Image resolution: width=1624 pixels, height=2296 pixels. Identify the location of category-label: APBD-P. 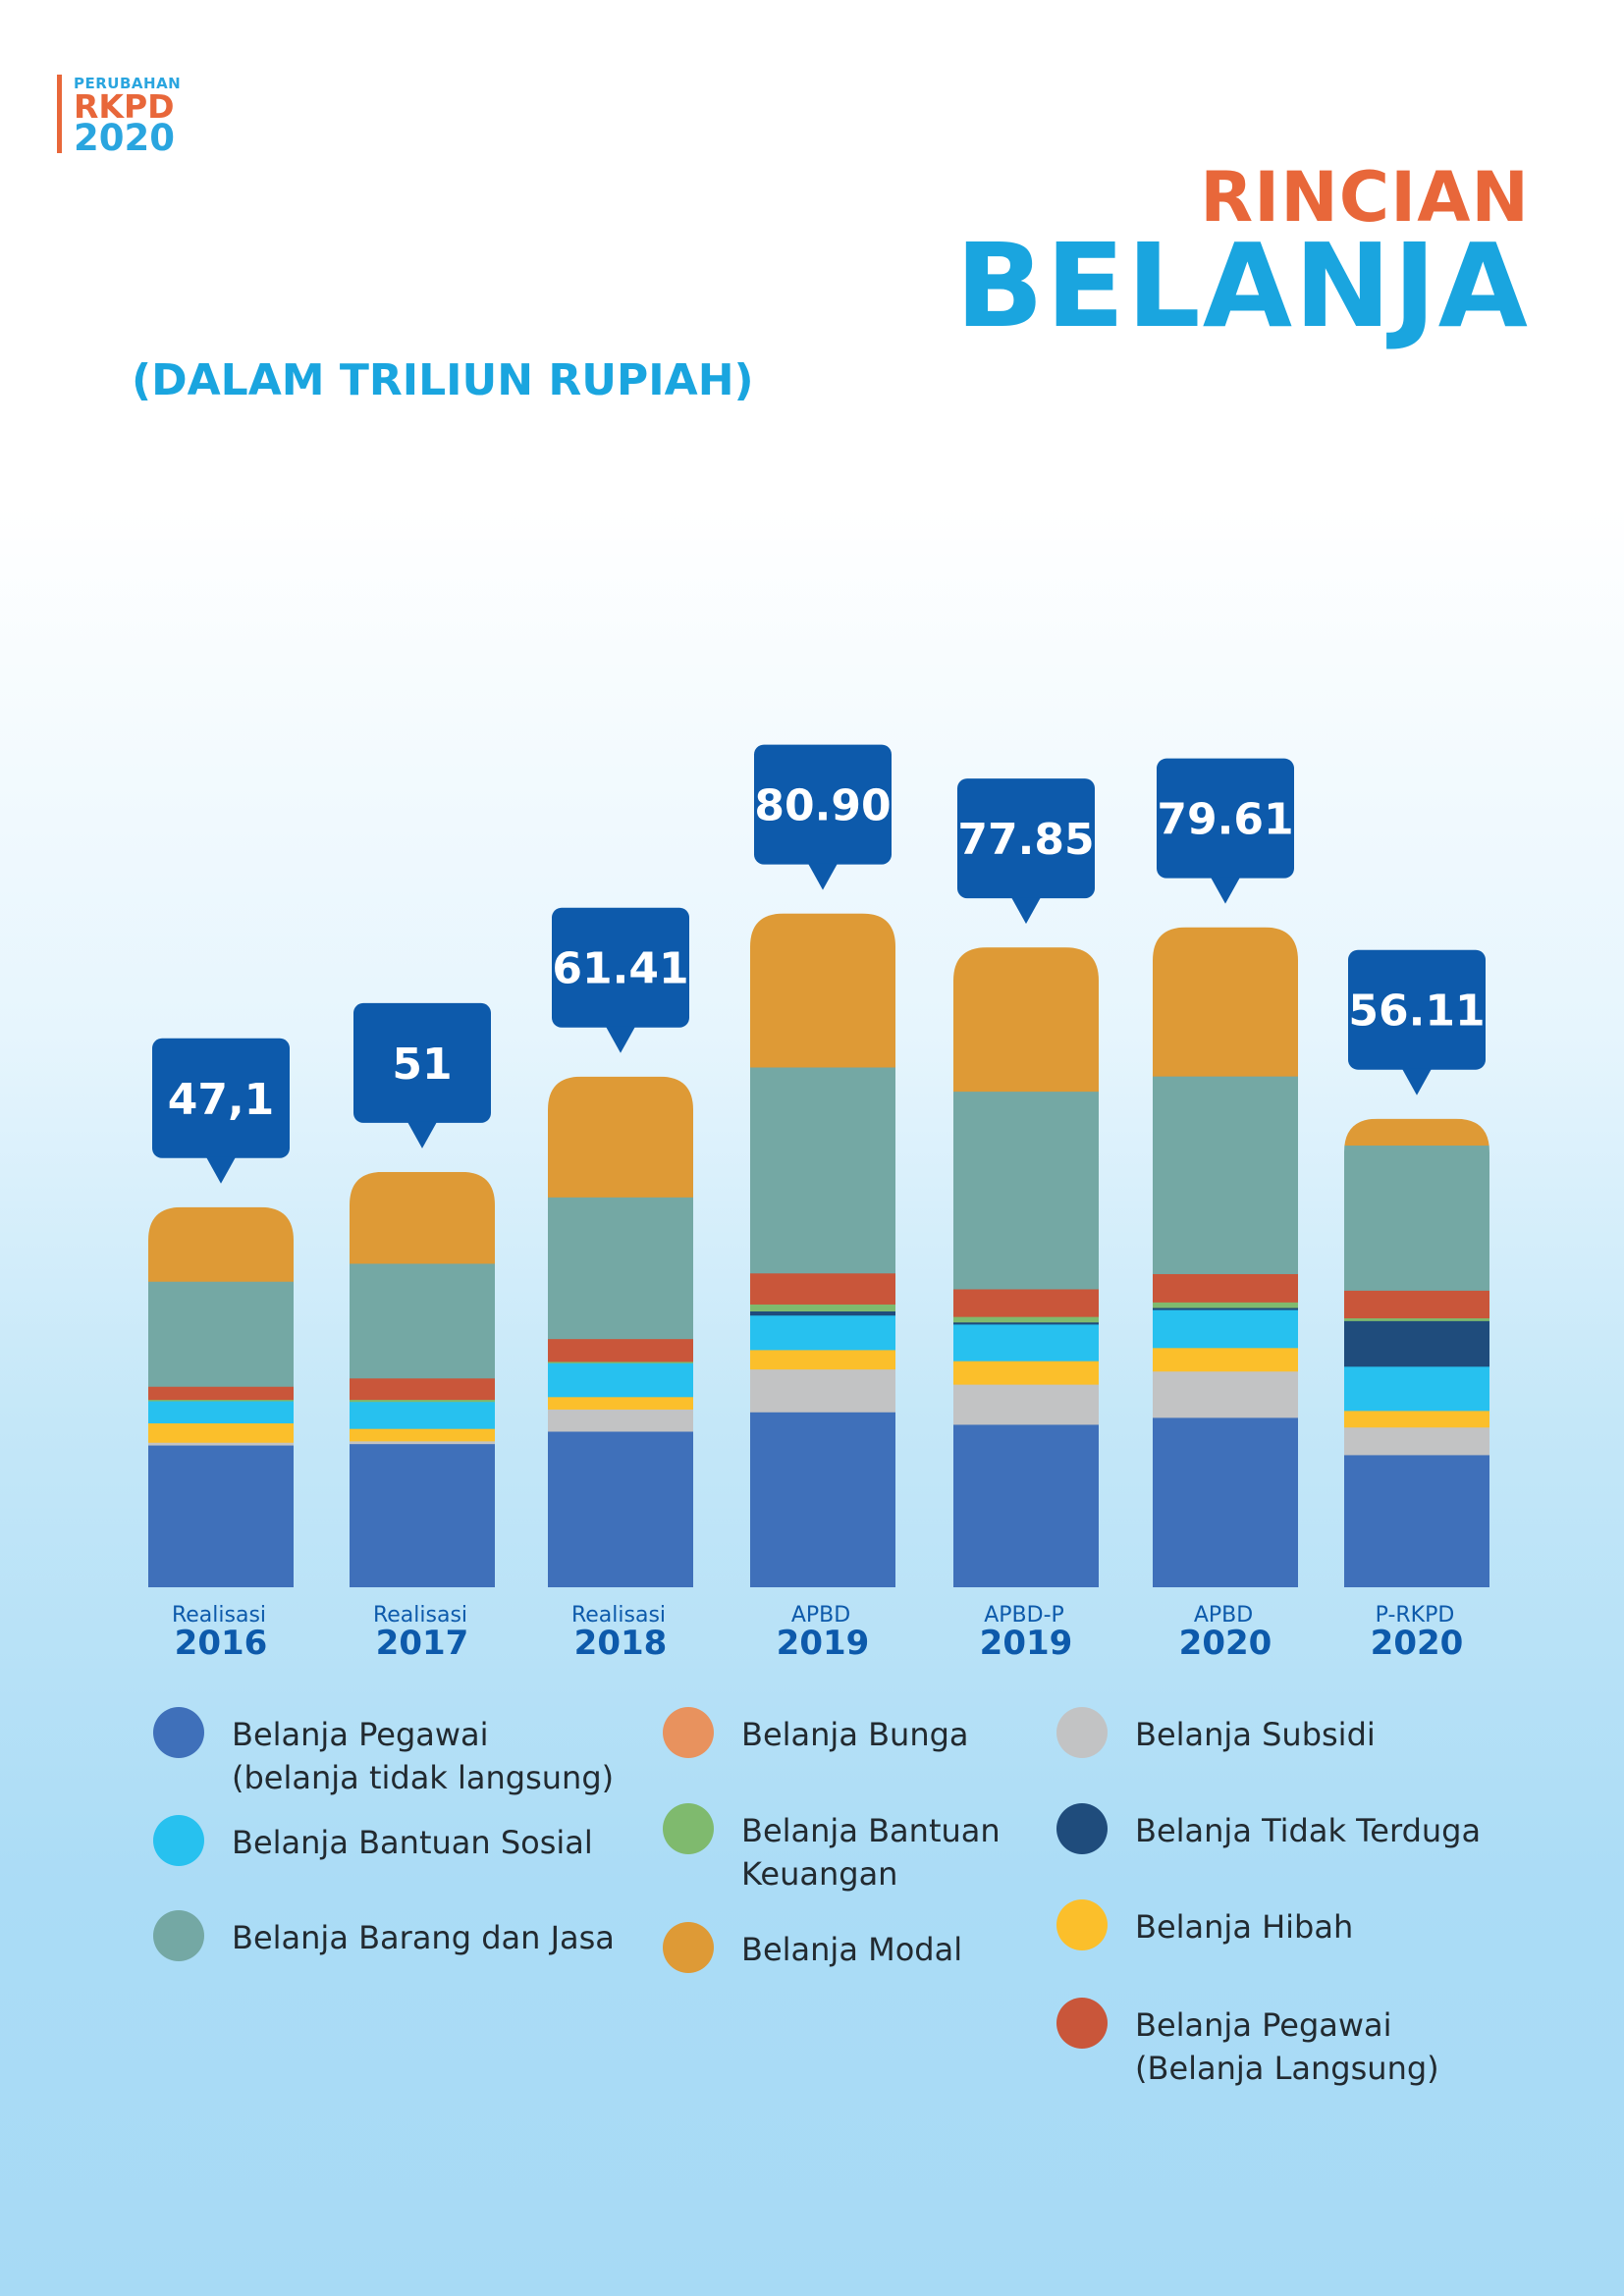
(1024, 1615).